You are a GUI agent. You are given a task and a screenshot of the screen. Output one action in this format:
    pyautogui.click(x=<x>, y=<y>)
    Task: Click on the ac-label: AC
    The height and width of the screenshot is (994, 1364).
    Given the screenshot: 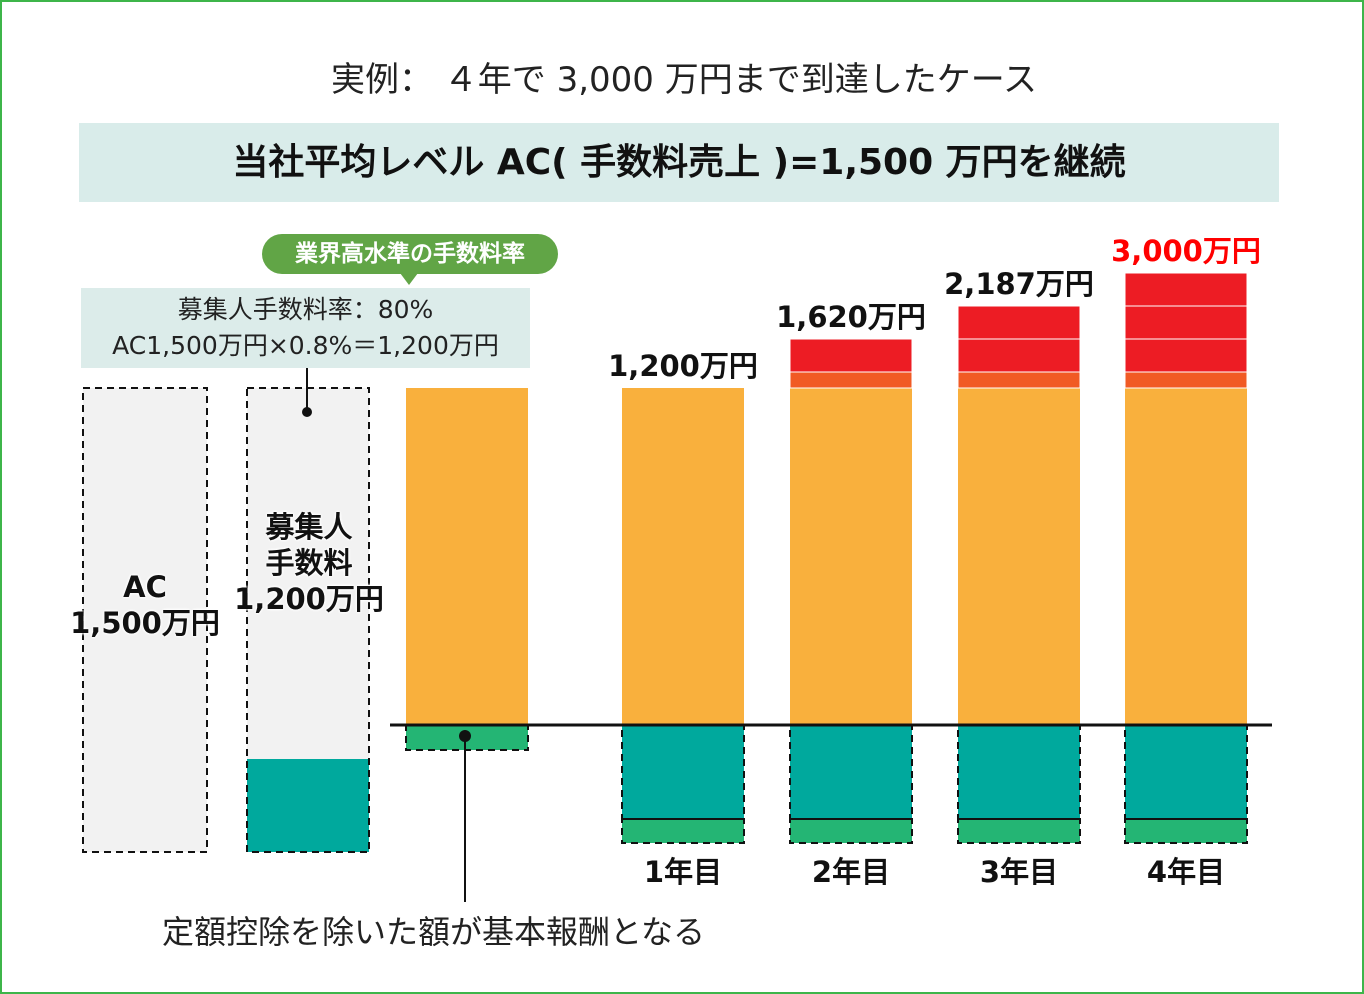 What is the action you would take?
    pyautogui.click(x=145, y=587)
    